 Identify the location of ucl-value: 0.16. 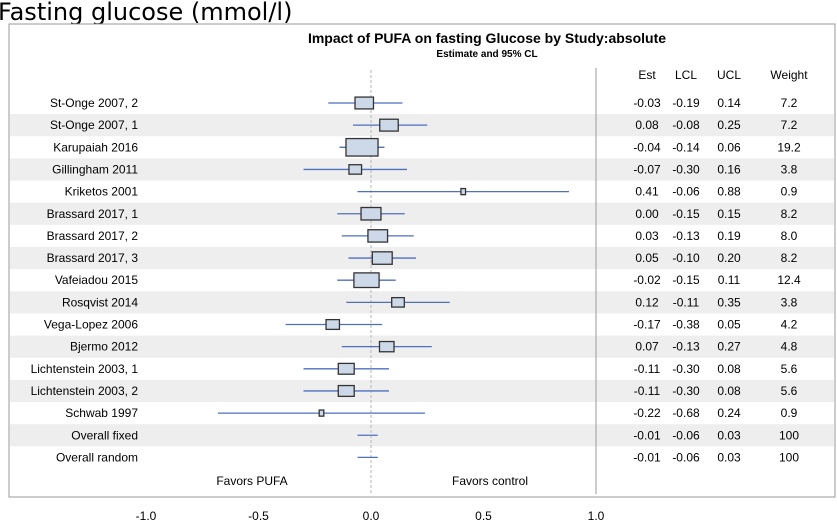
(729, 169).